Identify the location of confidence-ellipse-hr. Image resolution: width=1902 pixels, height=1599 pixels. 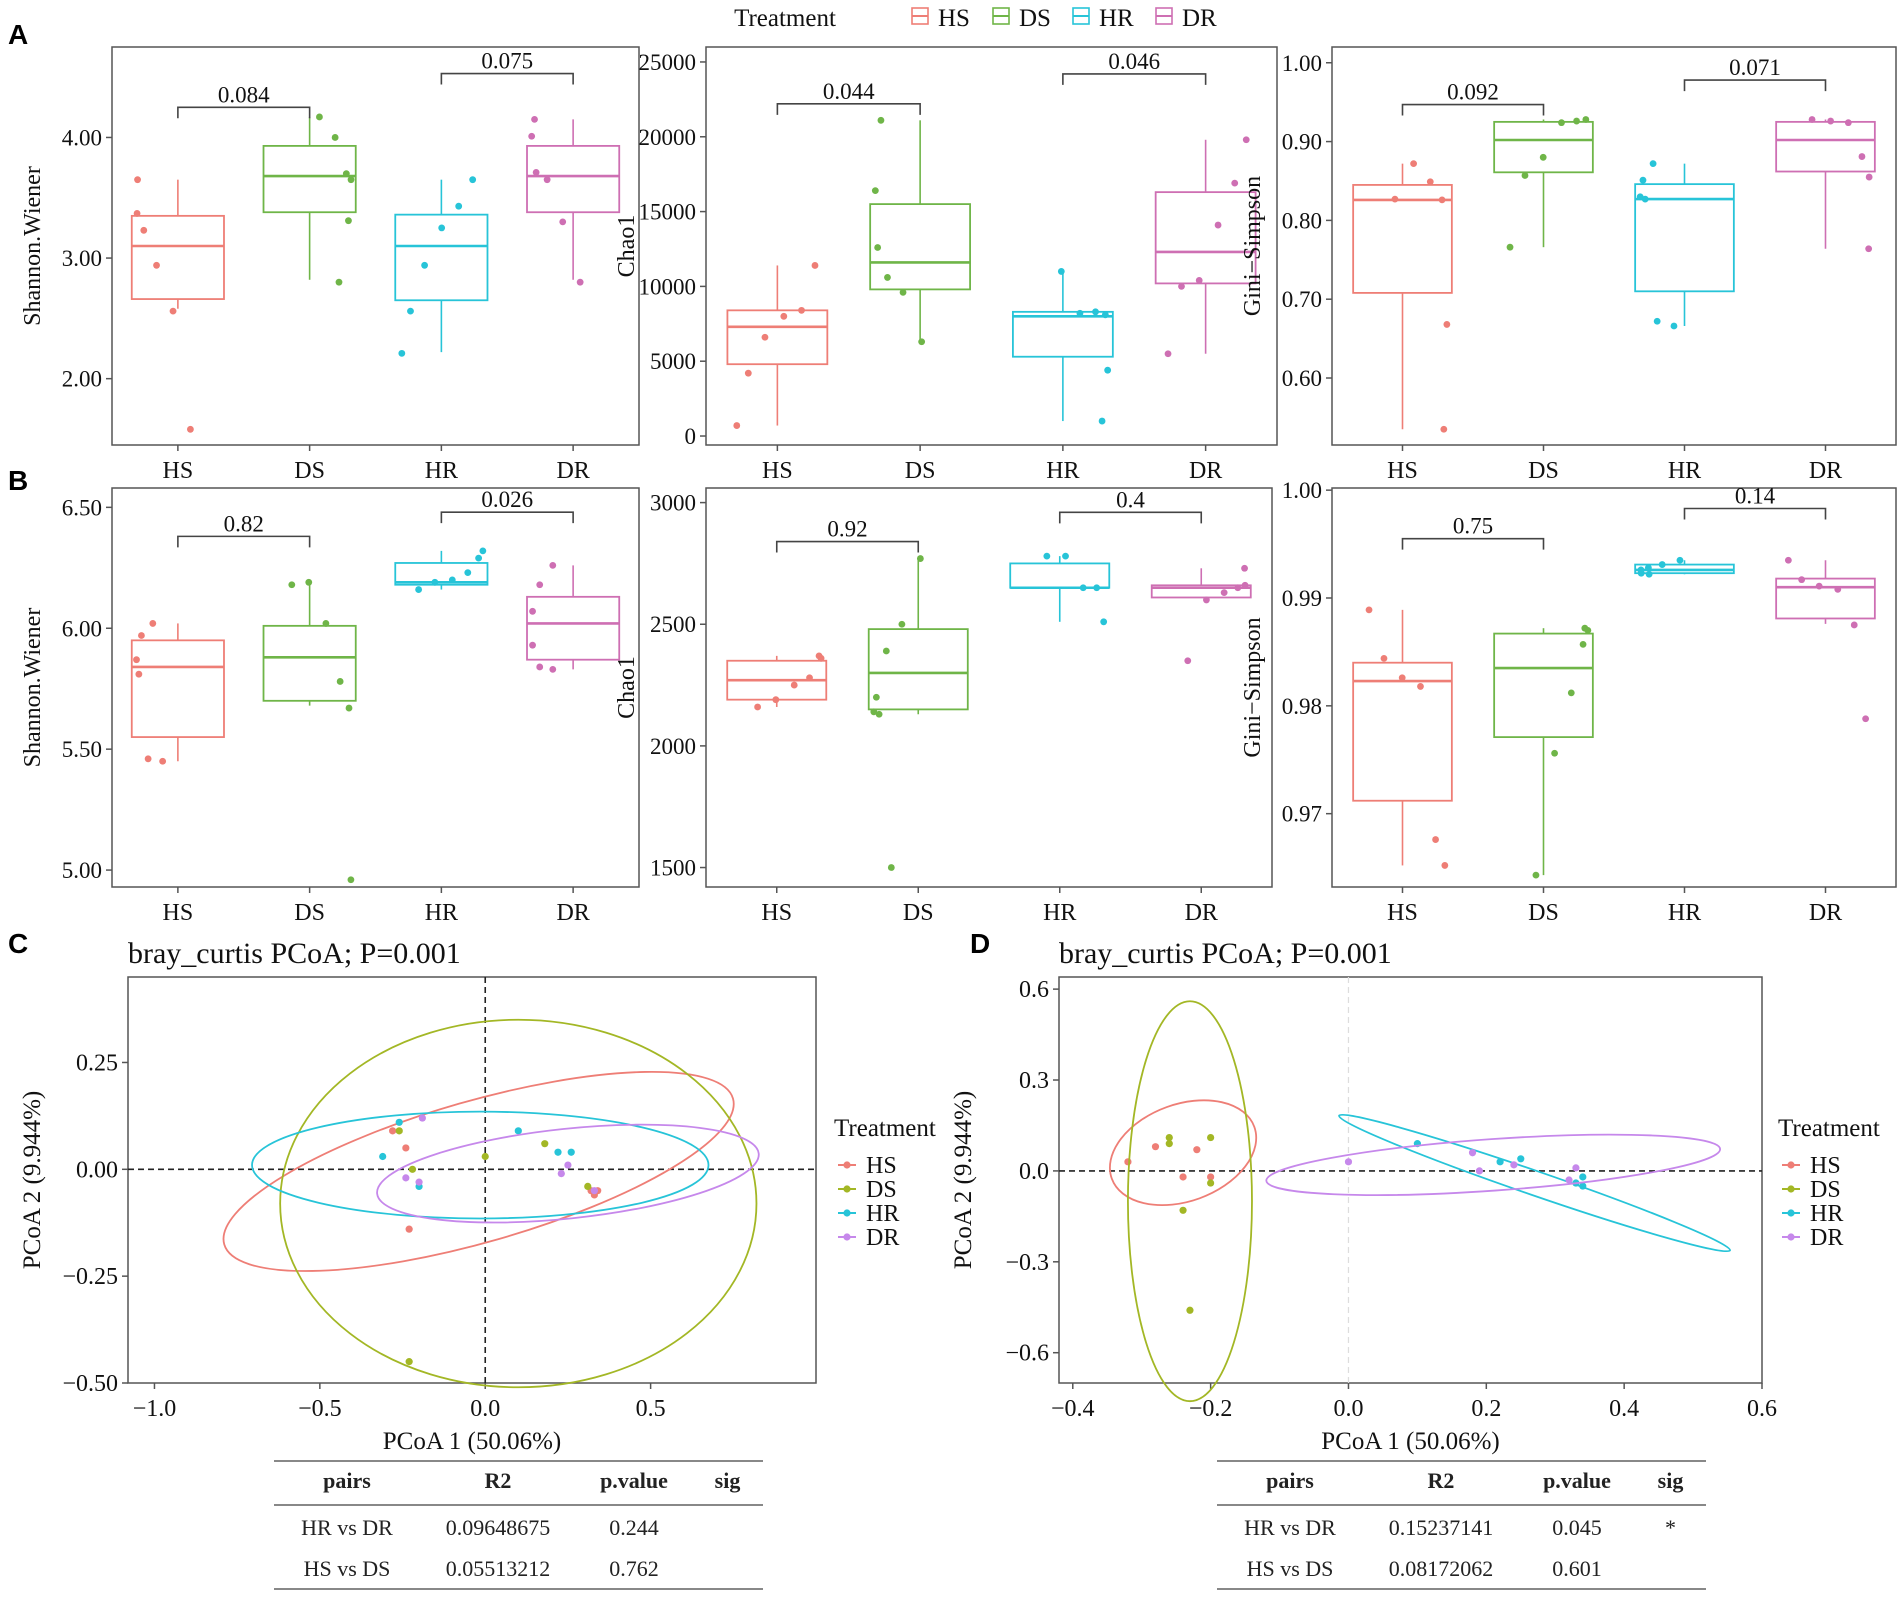
(1534, 1183).